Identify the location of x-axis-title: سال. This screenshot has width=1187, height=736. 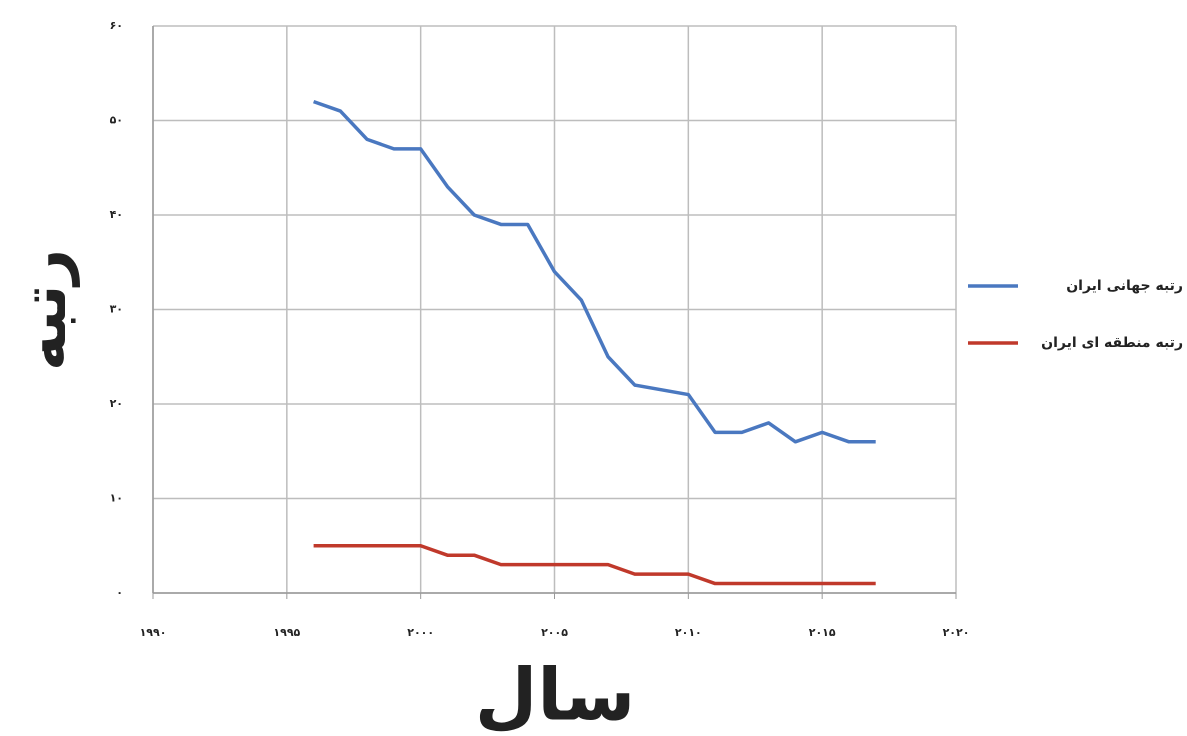
(555, 694).